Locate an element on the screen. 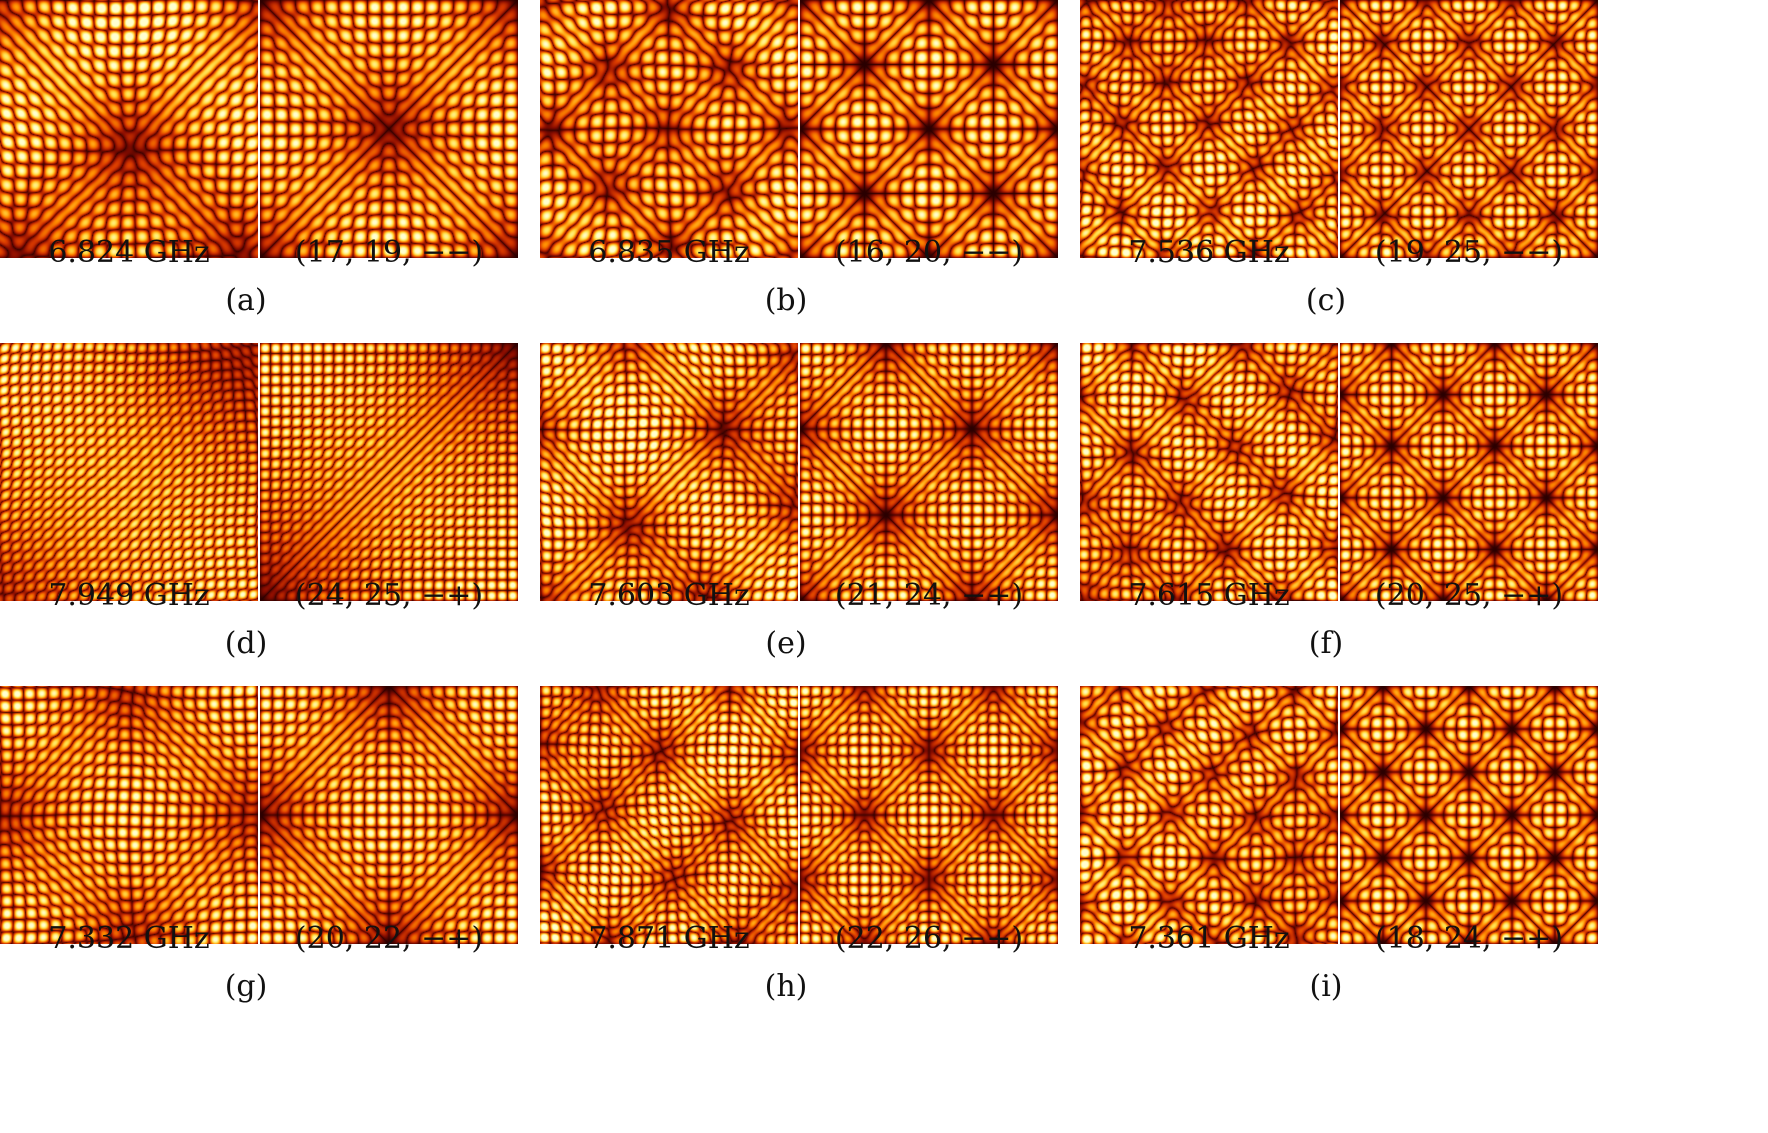  mode-label: (17, 19, −−) is located at coordinates (389, 252).